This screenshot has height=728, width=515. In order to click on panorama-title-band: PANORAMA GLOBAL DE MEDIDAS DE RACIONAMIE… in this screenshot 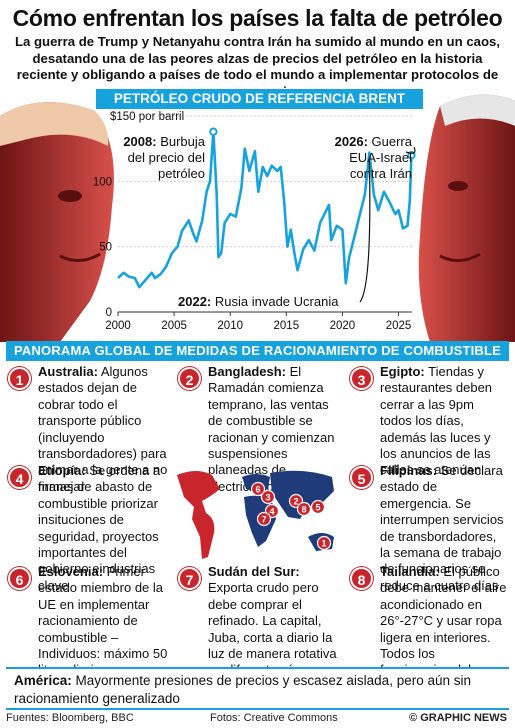, I will do `click(257, 351)`.